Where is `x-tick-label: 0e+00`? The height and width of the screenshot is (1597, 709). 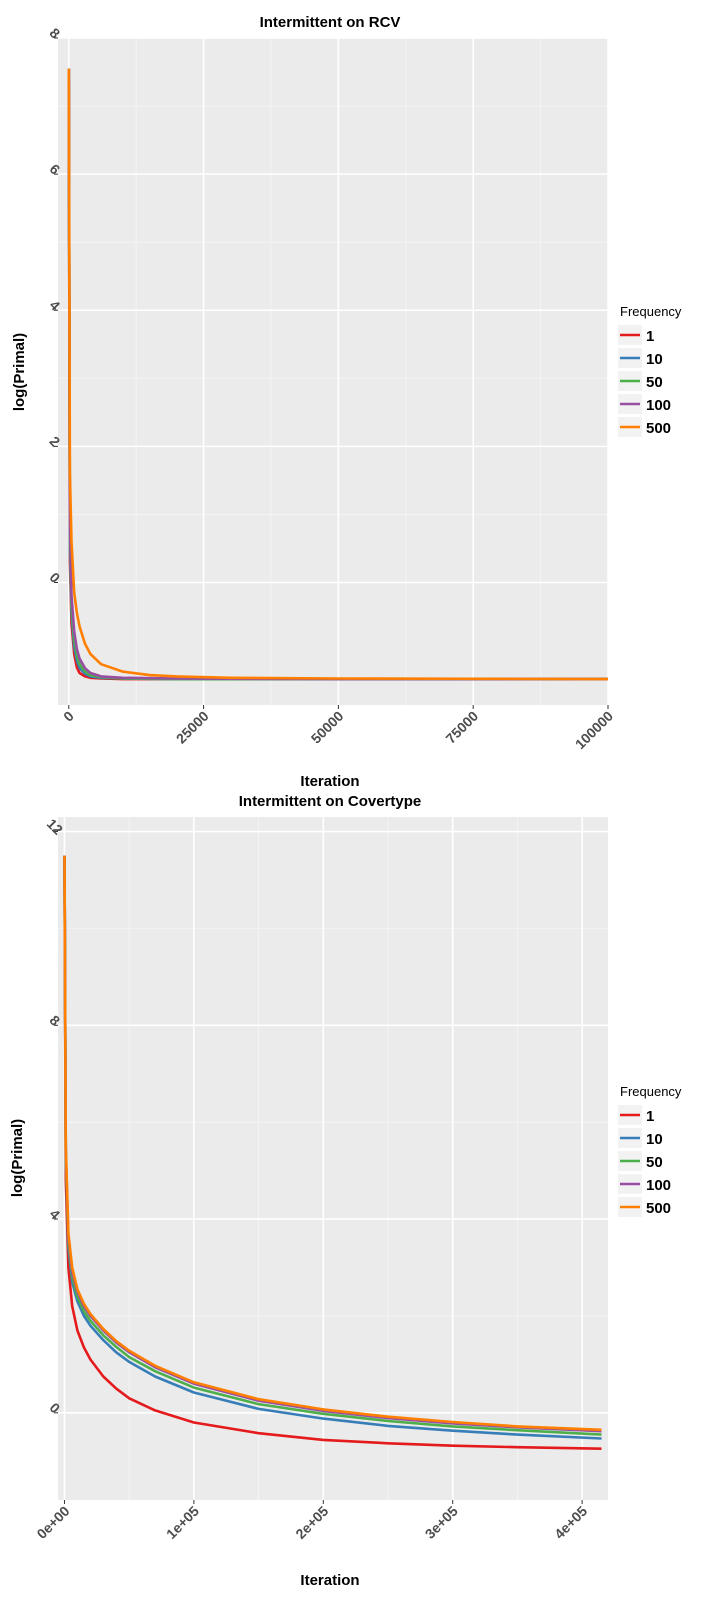 x-tick-label: 0e+00 is located at coordinates (52, 1522).